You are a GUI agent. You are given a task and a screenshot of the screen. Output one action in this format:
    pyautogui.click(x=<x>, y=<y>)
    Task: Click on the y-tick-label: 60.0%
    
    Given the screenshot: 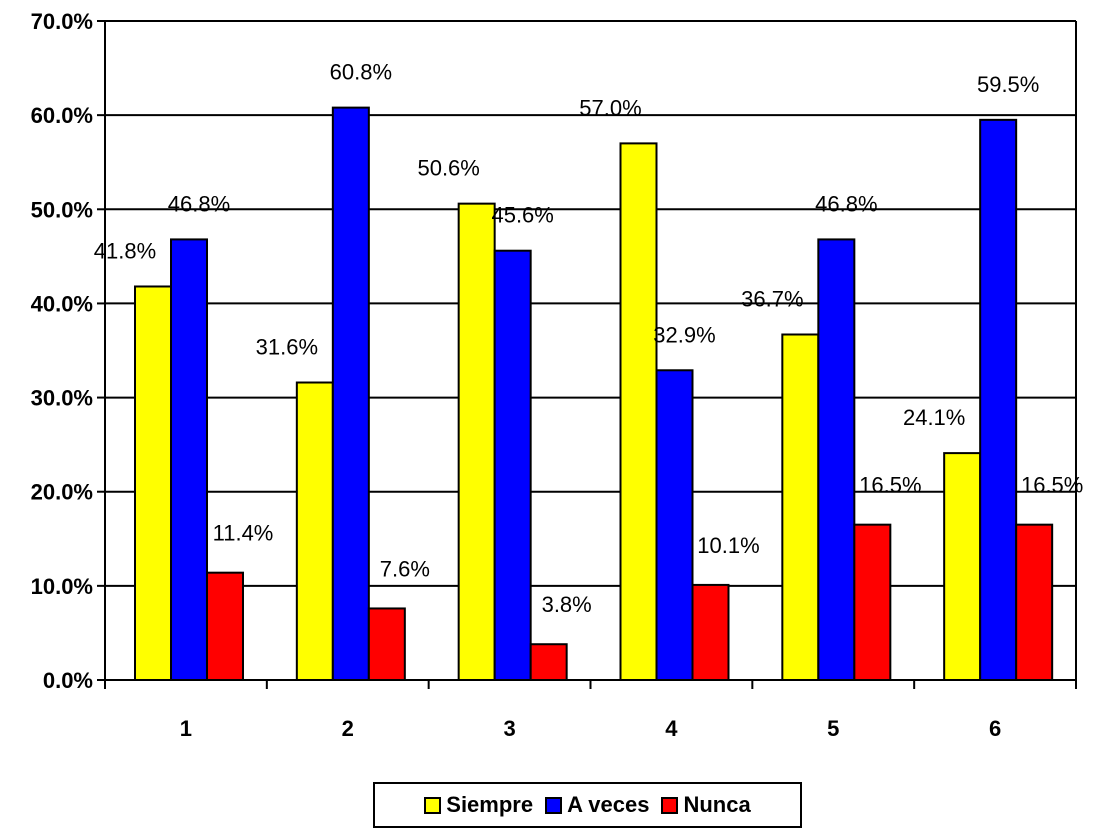 What is the action you would take?
    pyautogui.click(x=62, y=115)
    